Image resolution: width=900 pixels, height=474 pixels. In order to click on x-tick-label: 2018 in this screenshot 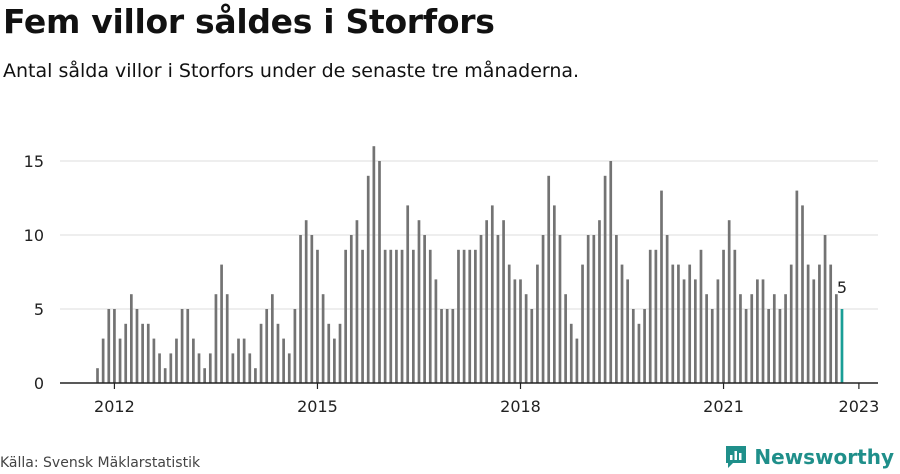, I will do `click(520, 406)`.